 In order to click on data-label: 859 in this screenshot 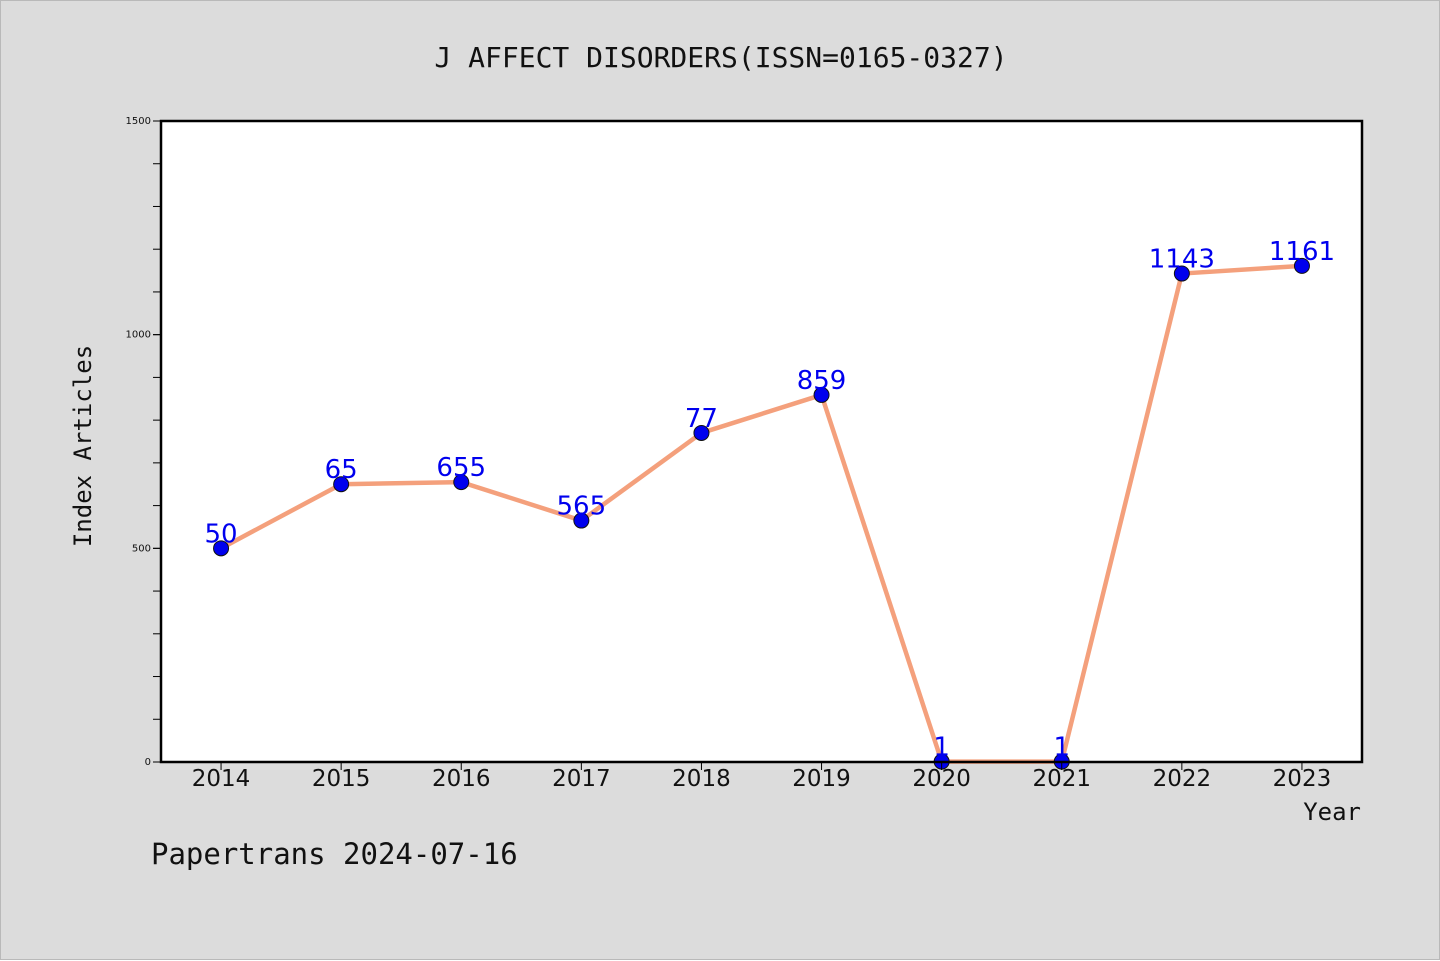, I will do `click(822, 381)`.